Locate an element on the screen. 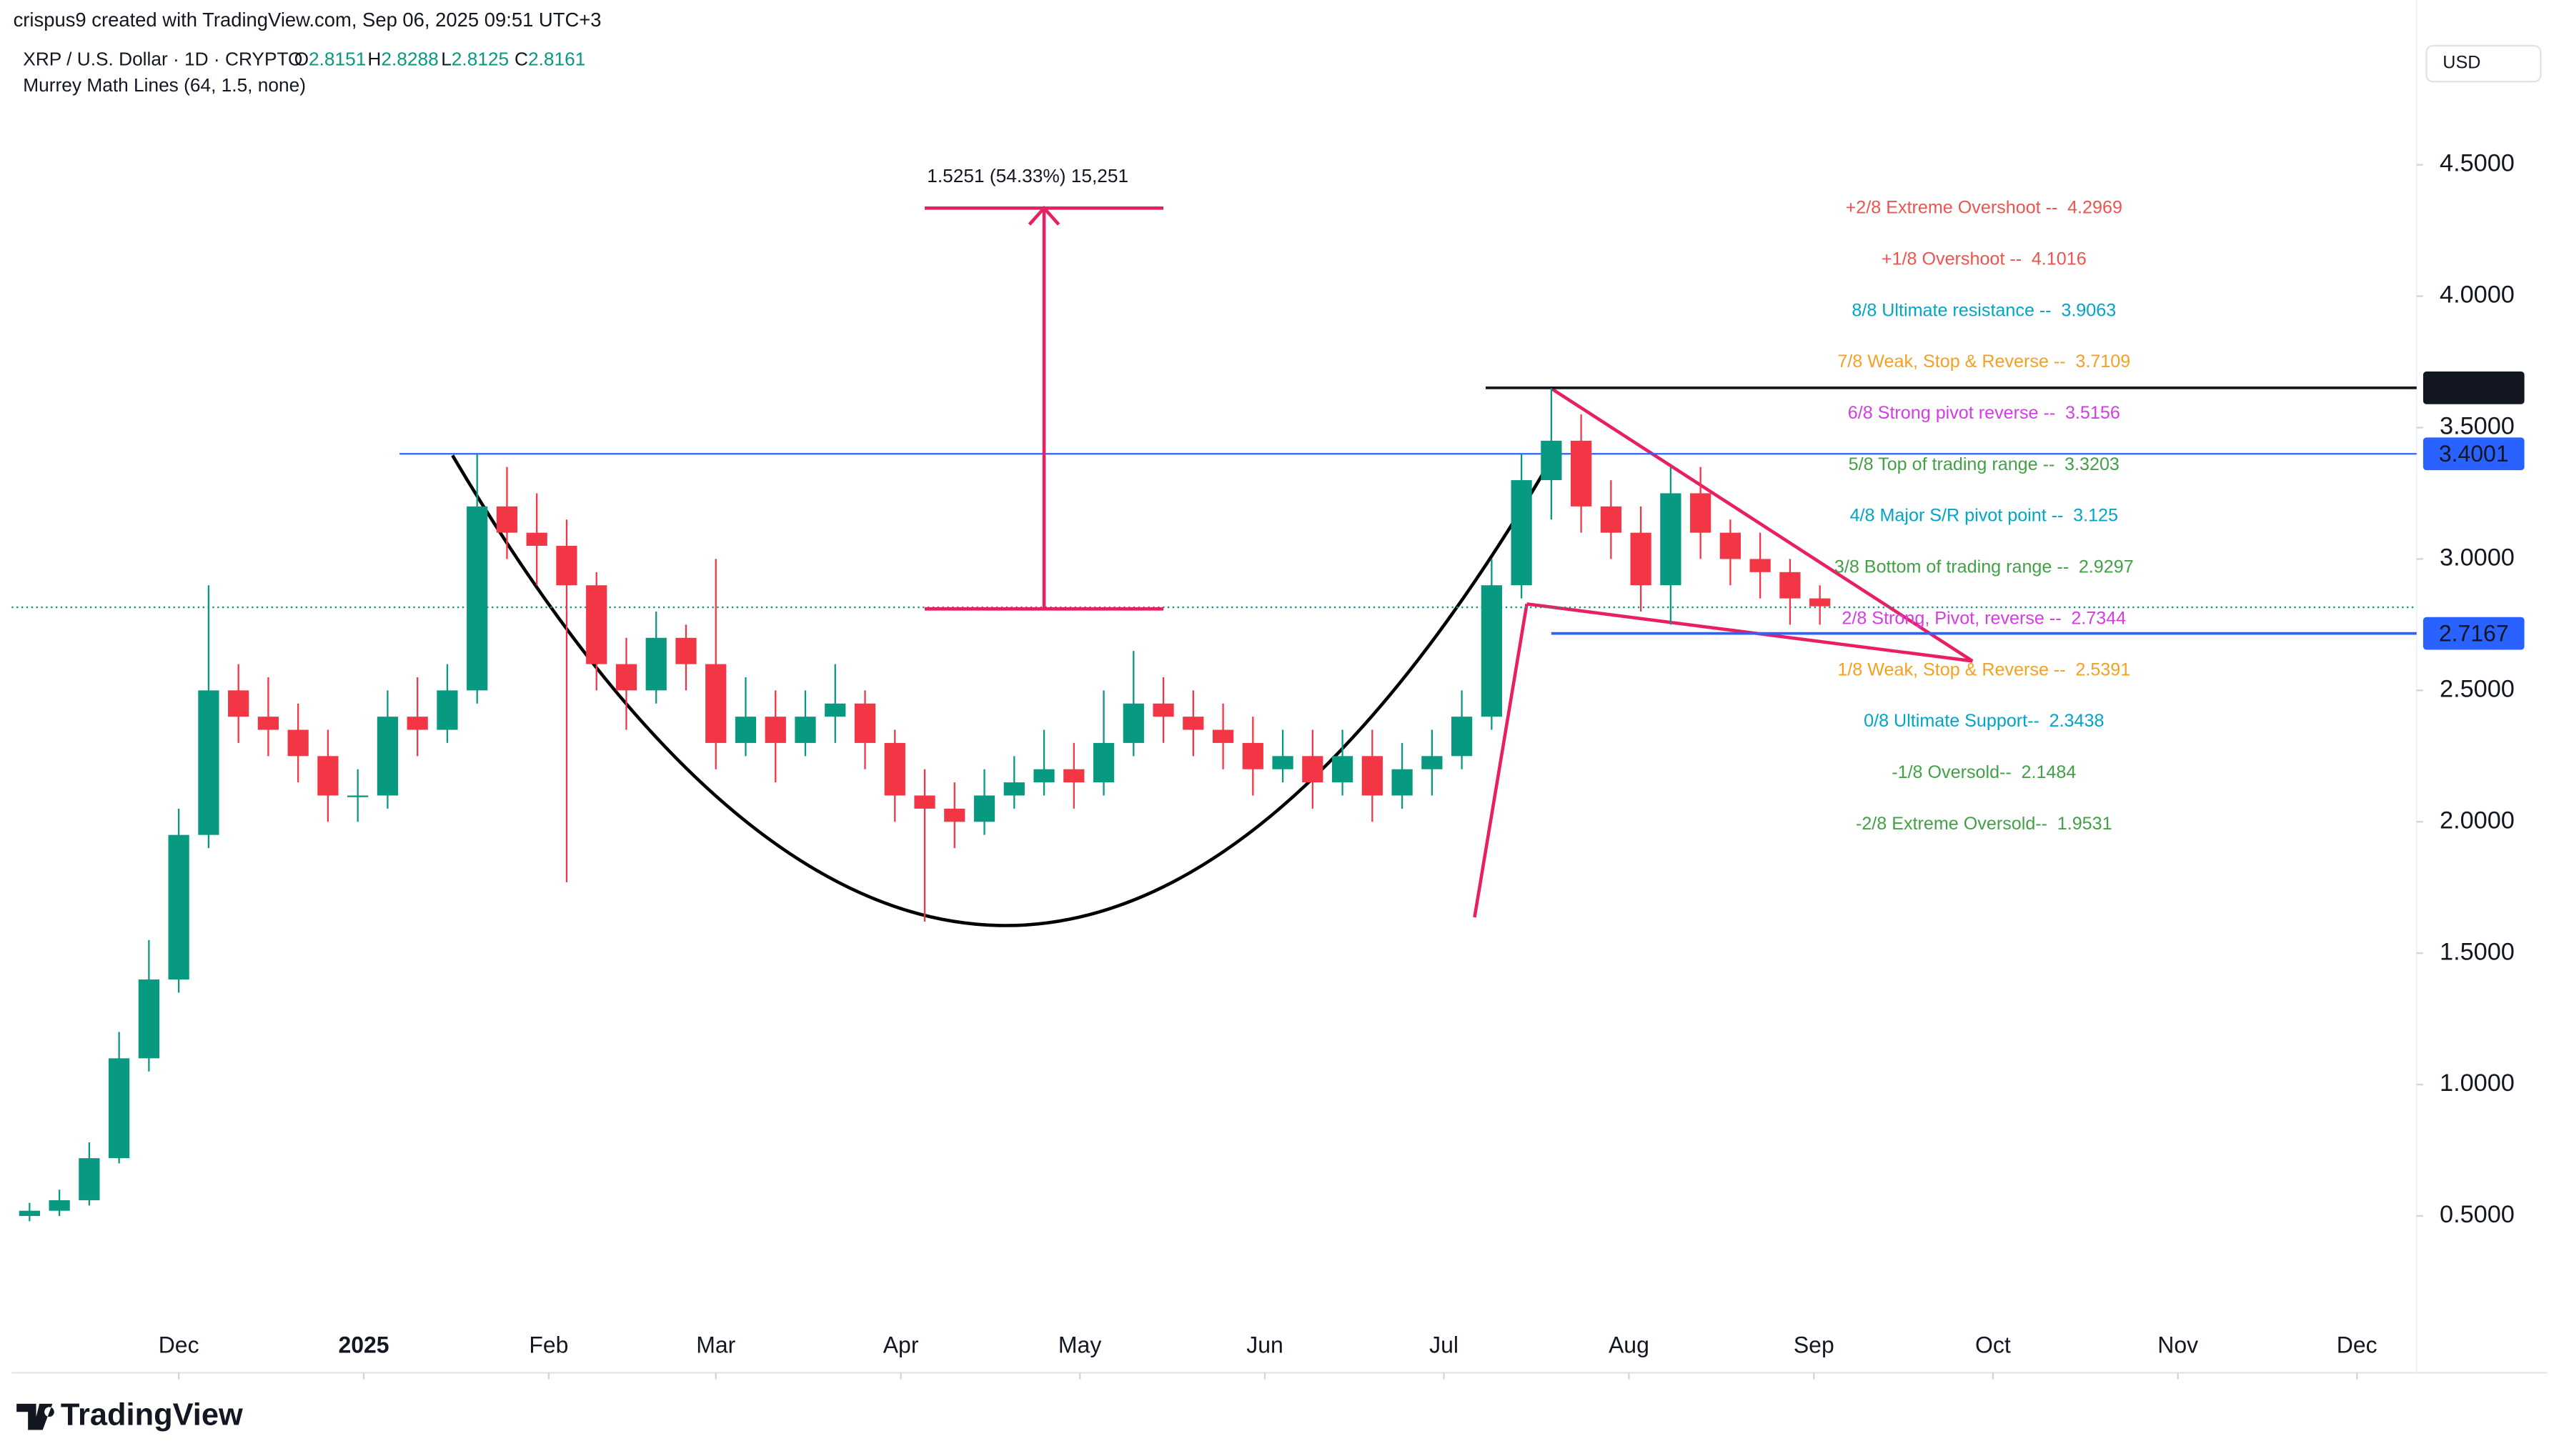  ohlc-label: C is located at coordinates (521, 58).